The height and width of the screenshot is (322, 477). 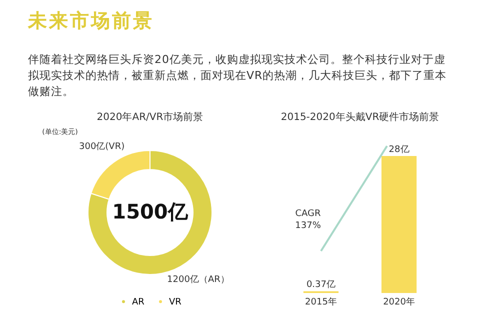 I want to click on data-label: 28亿, so click(x=399, y=149).